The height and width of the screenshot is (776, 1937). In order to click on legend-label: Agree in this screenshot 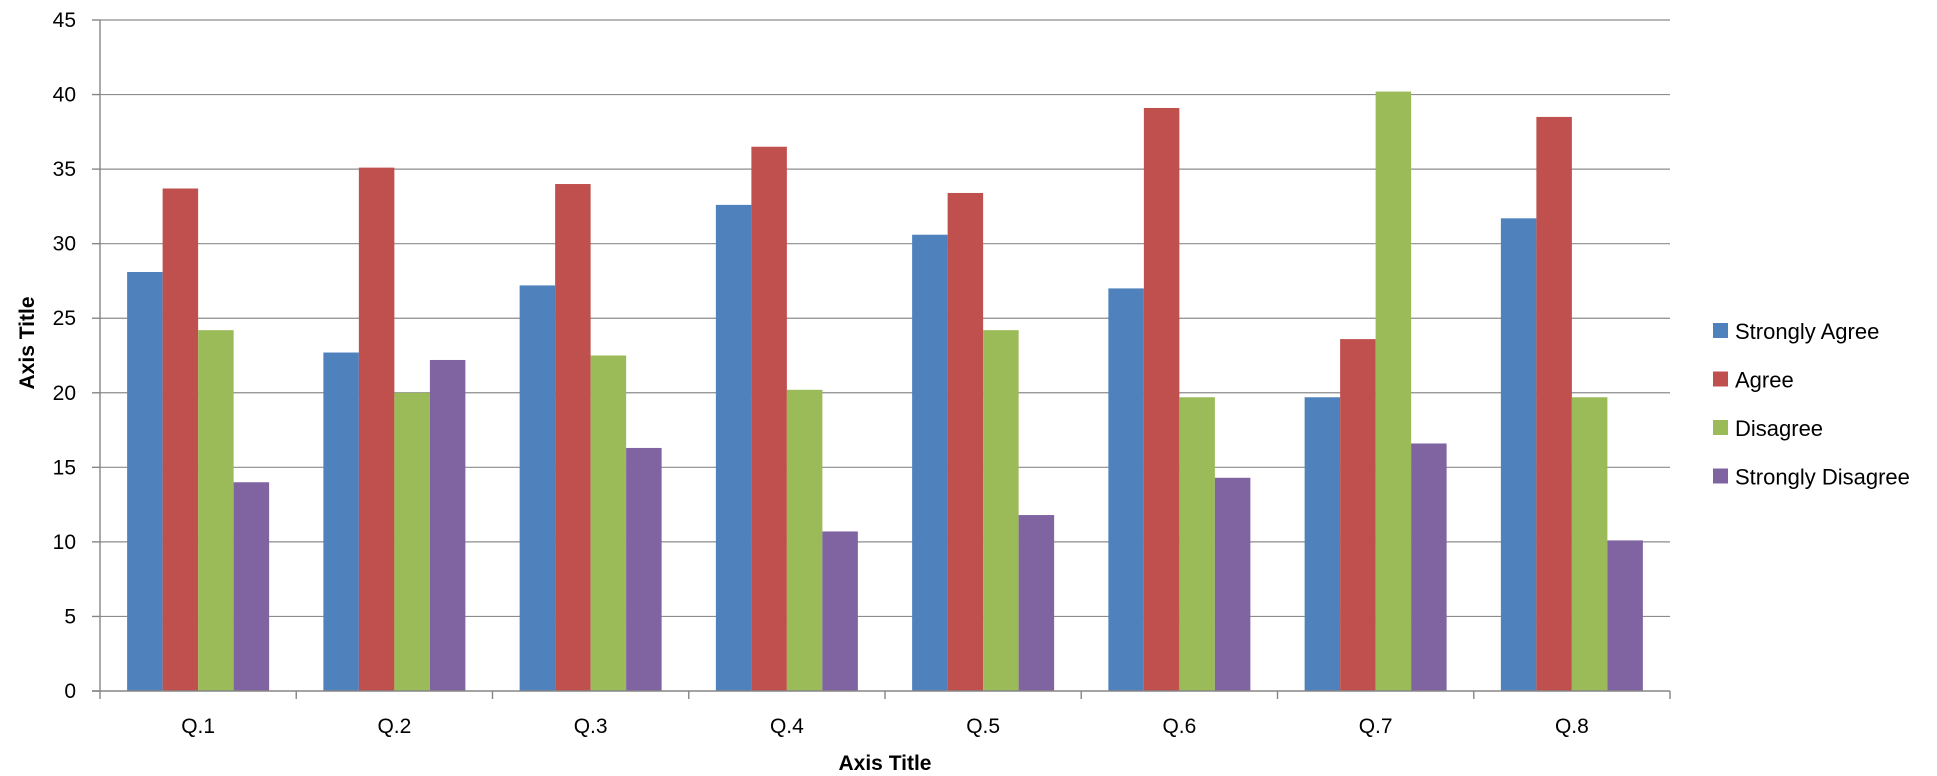, I will do `click(1764, 380)`.